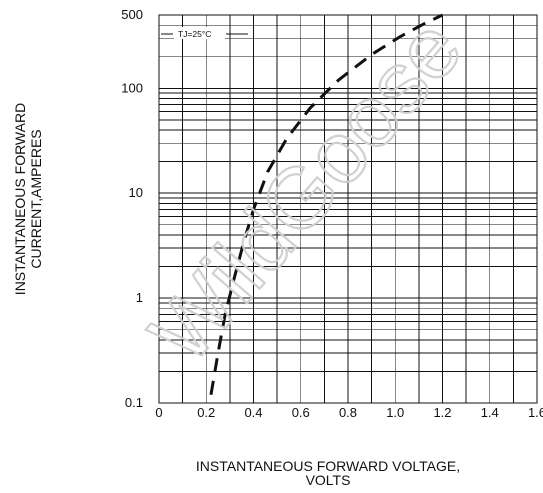 This screenshot has width=543, height=493. I want to click on y-tick-label: 1, so click(139, 297).